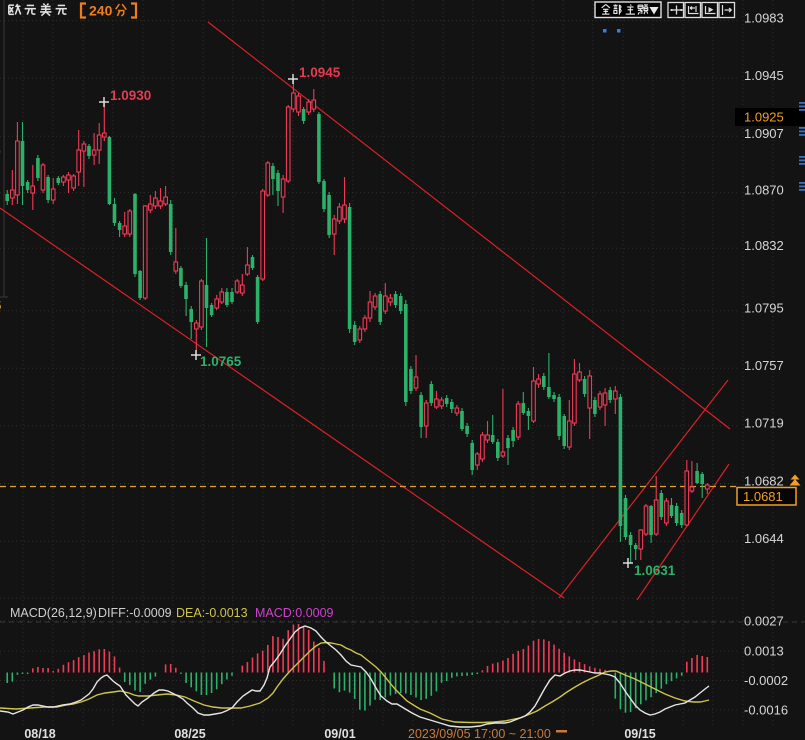 The height and width of the screenshot is (740, 805). Describe the element at coordinates (655, 570) in the screenshot. I see `svg-text: 1.0631` at that location.